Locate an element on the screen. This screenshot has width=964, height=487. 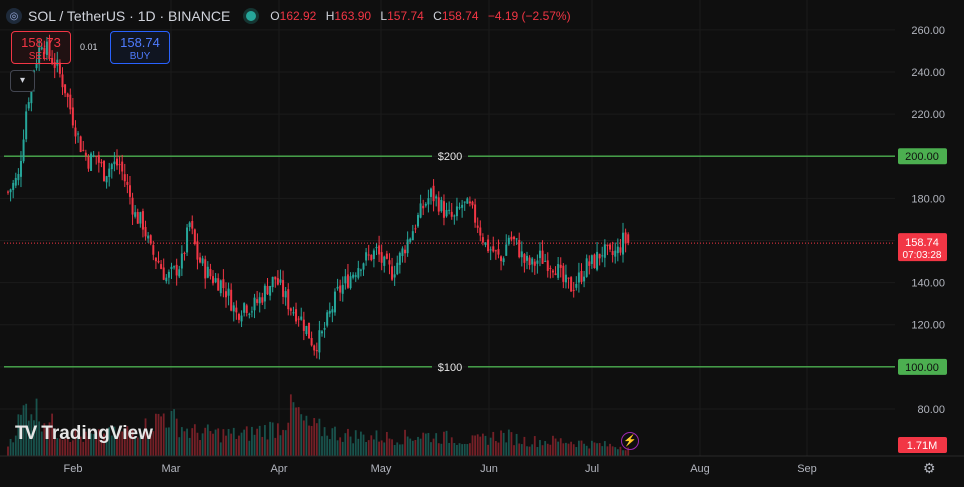
chevron-down-icon: ▾ is located at coordinates (22, 81).